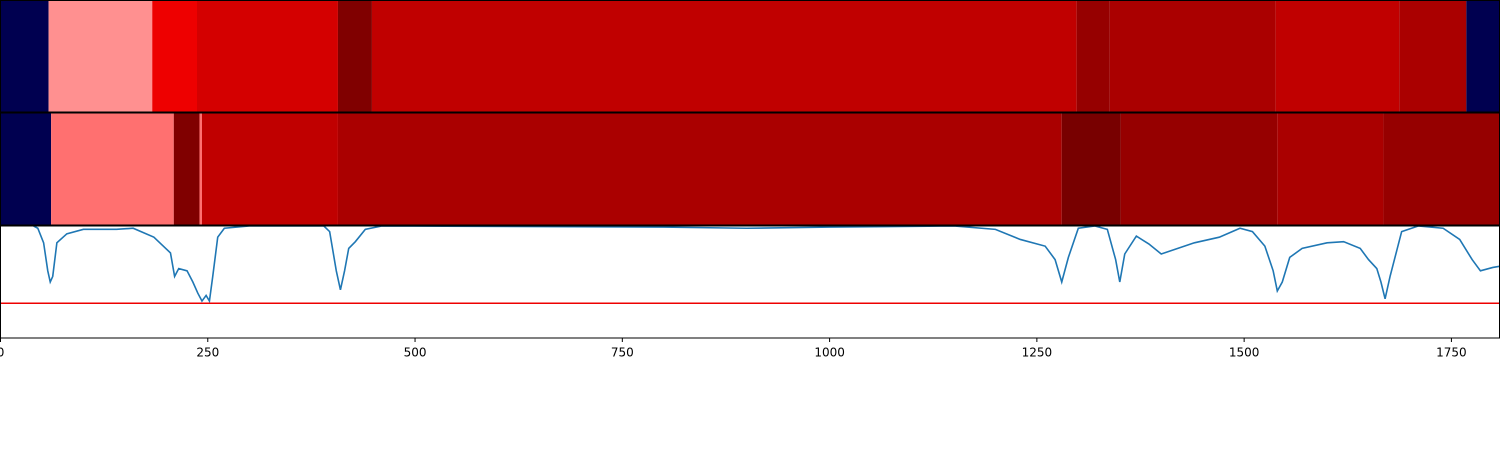  I want to click on x-tick-label: 750, so click(622, 353).